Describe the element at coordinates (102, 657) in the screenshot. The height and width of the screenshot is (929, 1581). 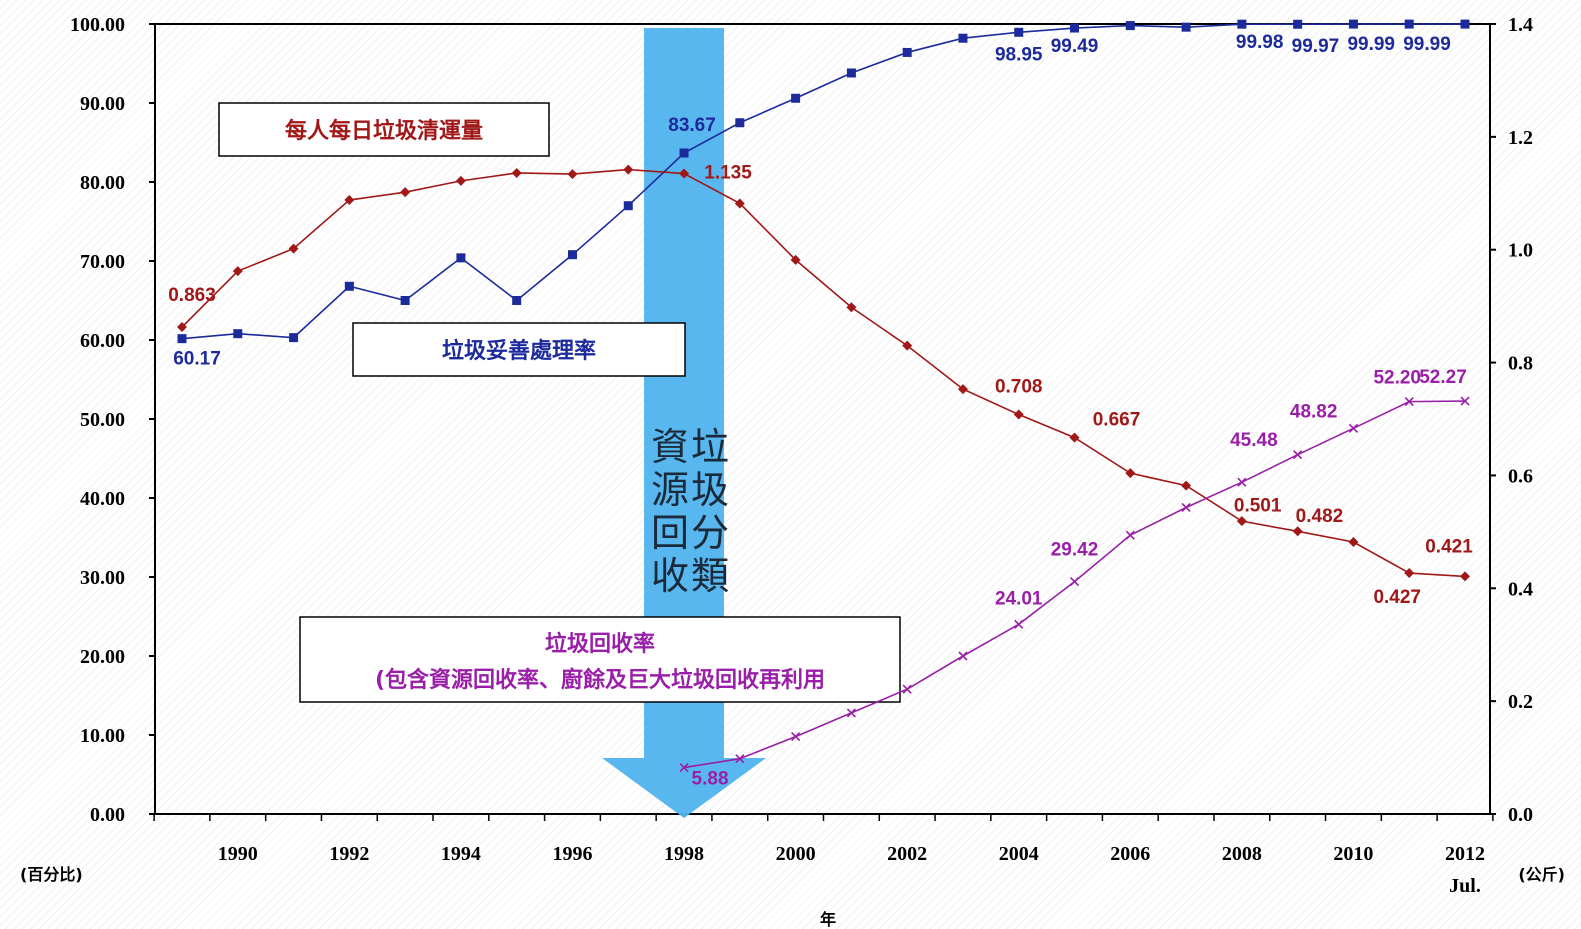
I see `y-left-tick-label: 20.00` at that location.